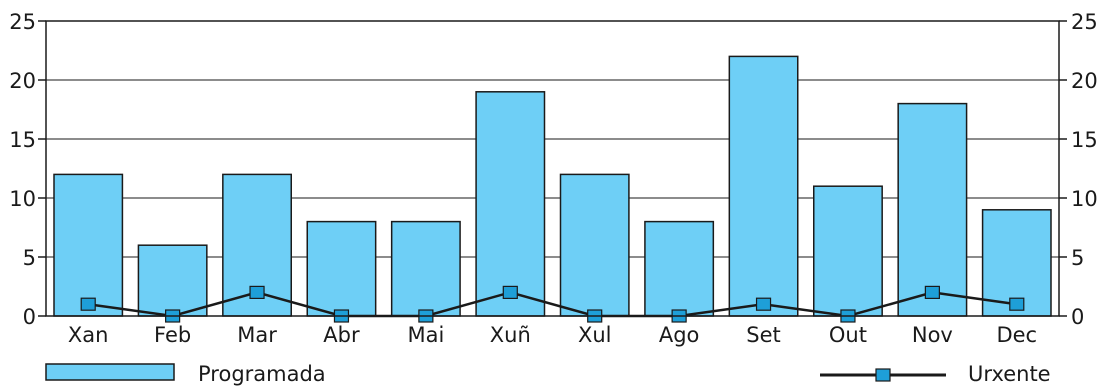  What do you see at coordinates (1077, 258) in the screenshot?
I see `y2-tick-label: 5` at bounding box center [1077, 258].